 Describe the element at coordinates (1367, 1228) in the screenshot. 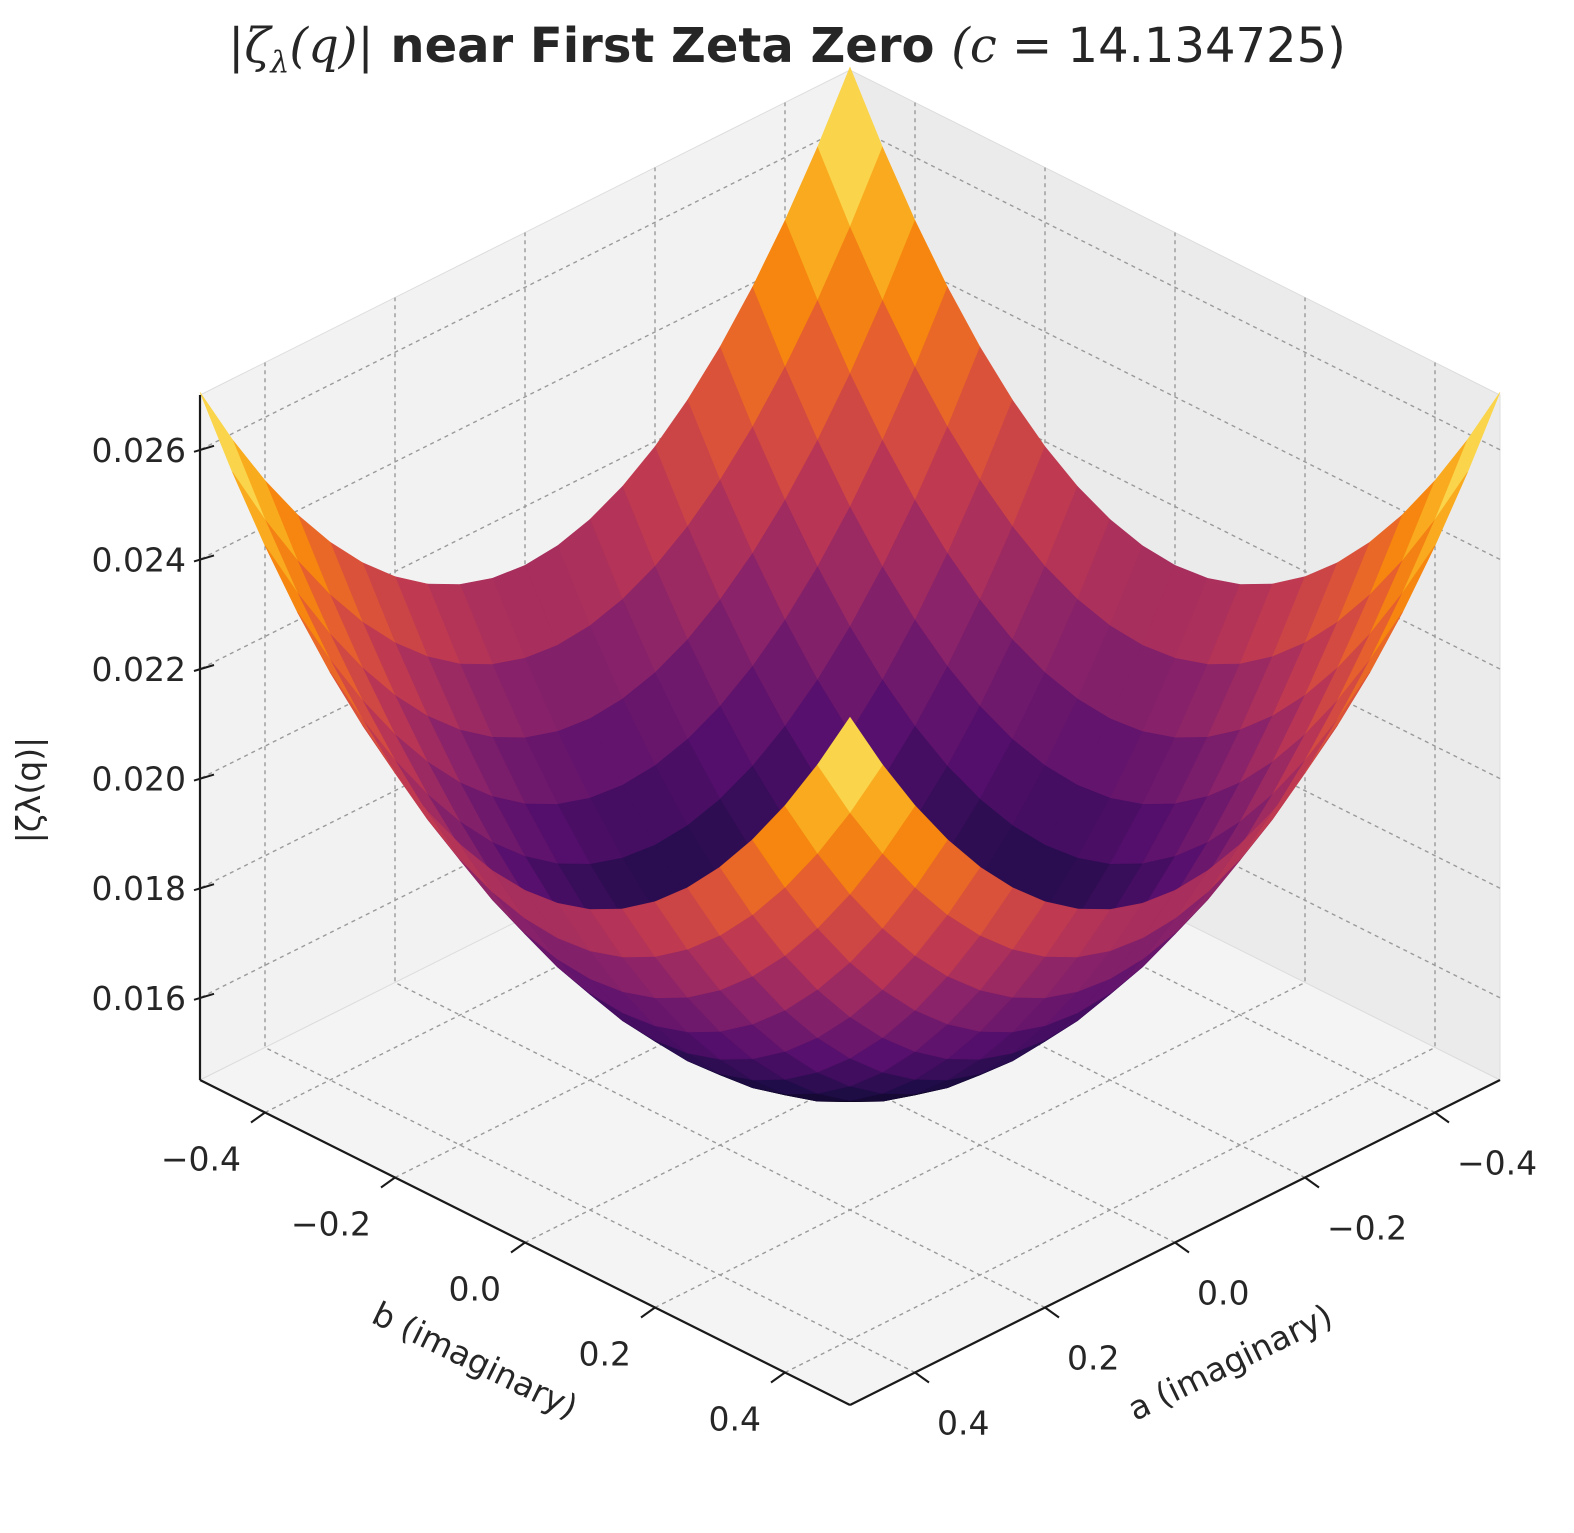

I see `a-tick-label: −0.2` at that location.